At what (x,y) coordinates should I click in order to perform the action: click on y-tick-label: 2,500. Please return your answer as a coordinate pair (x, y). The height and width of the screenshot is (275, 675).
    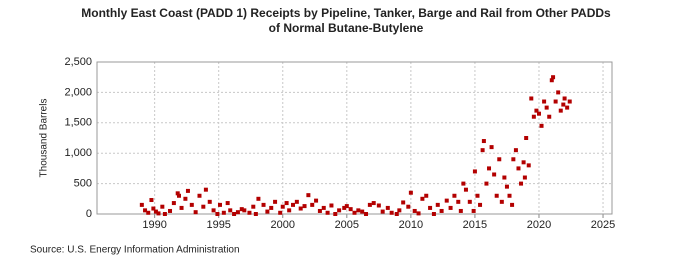
    Looking at the image, I should click on (78, 62).